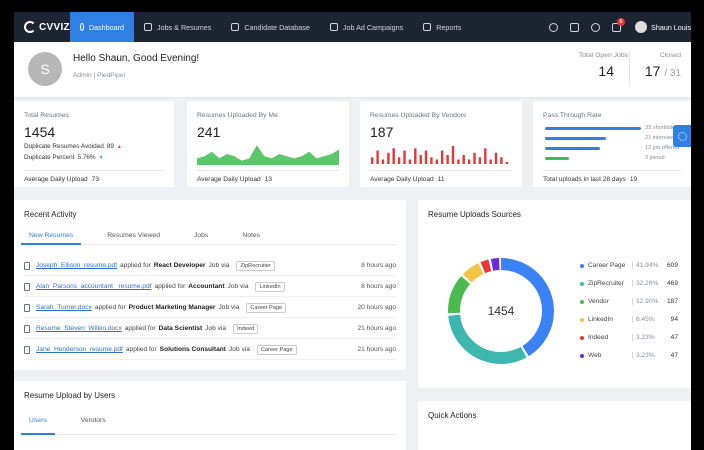  Describe the element at coordinates (603, 55) in the screenshot. I see `open-jobs-label: Total Open Jobs` at that location.